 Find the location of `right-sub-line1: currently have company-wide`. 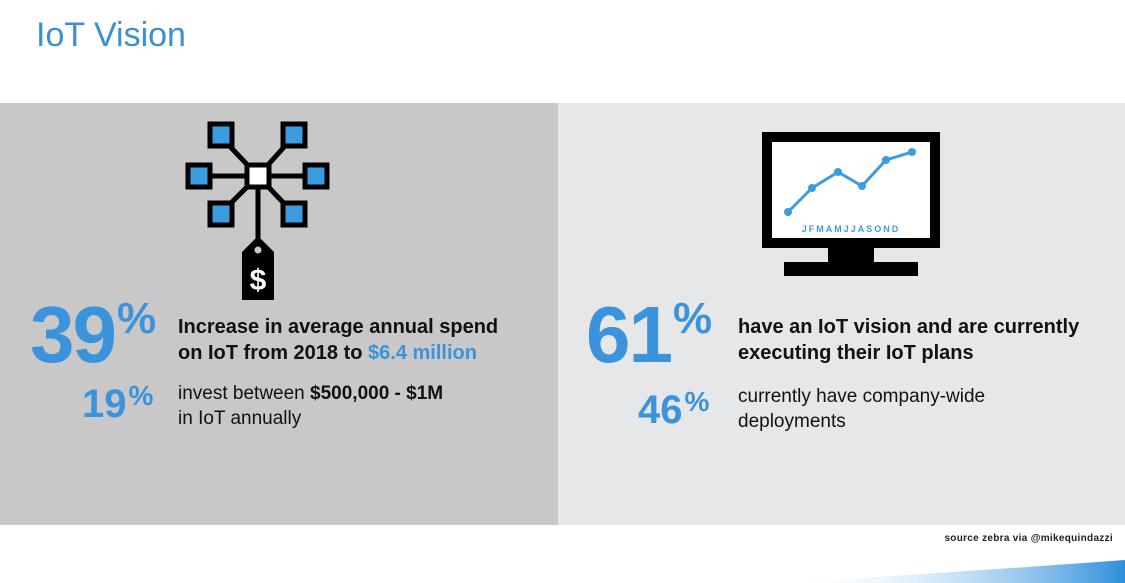

right-sub-line1: currently have company-wide is located at coordinates (862, 396).